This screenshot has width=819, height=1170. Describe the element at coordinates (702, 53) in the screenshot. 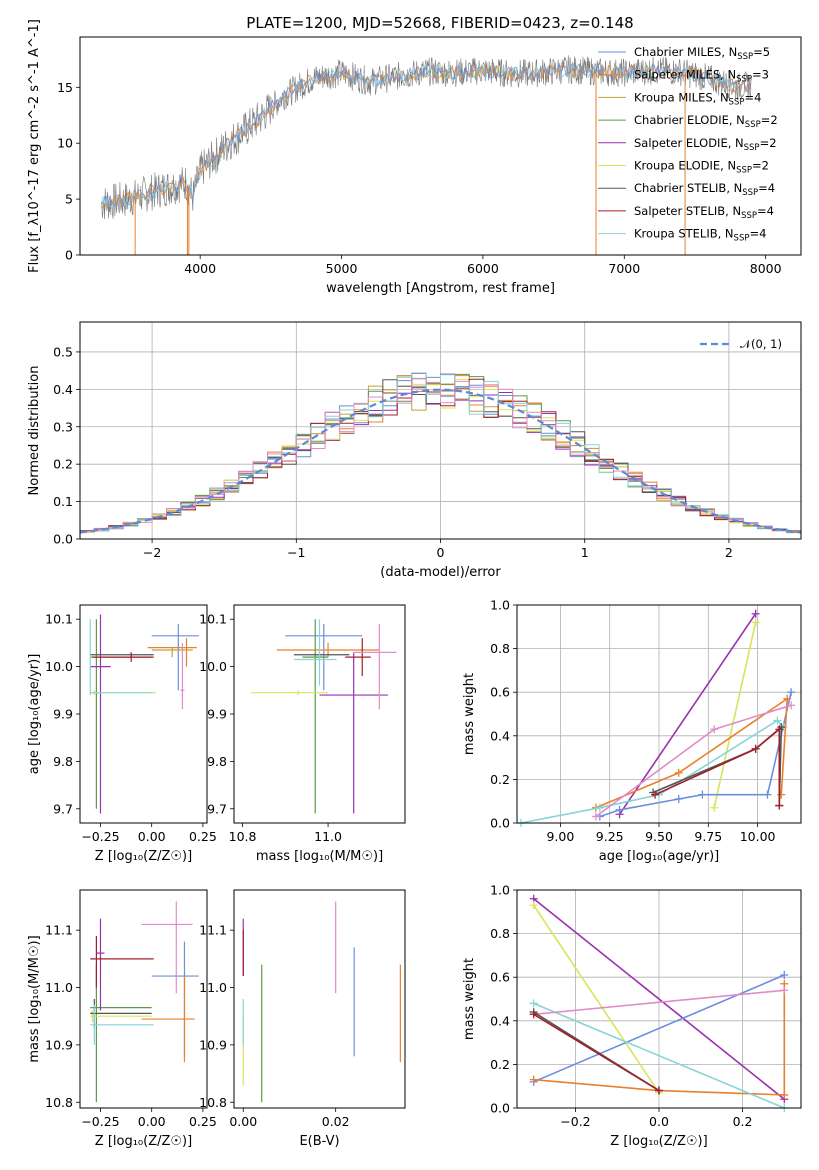

I see `legend-label: Chabrier MILES, NSSP=5` at that location.